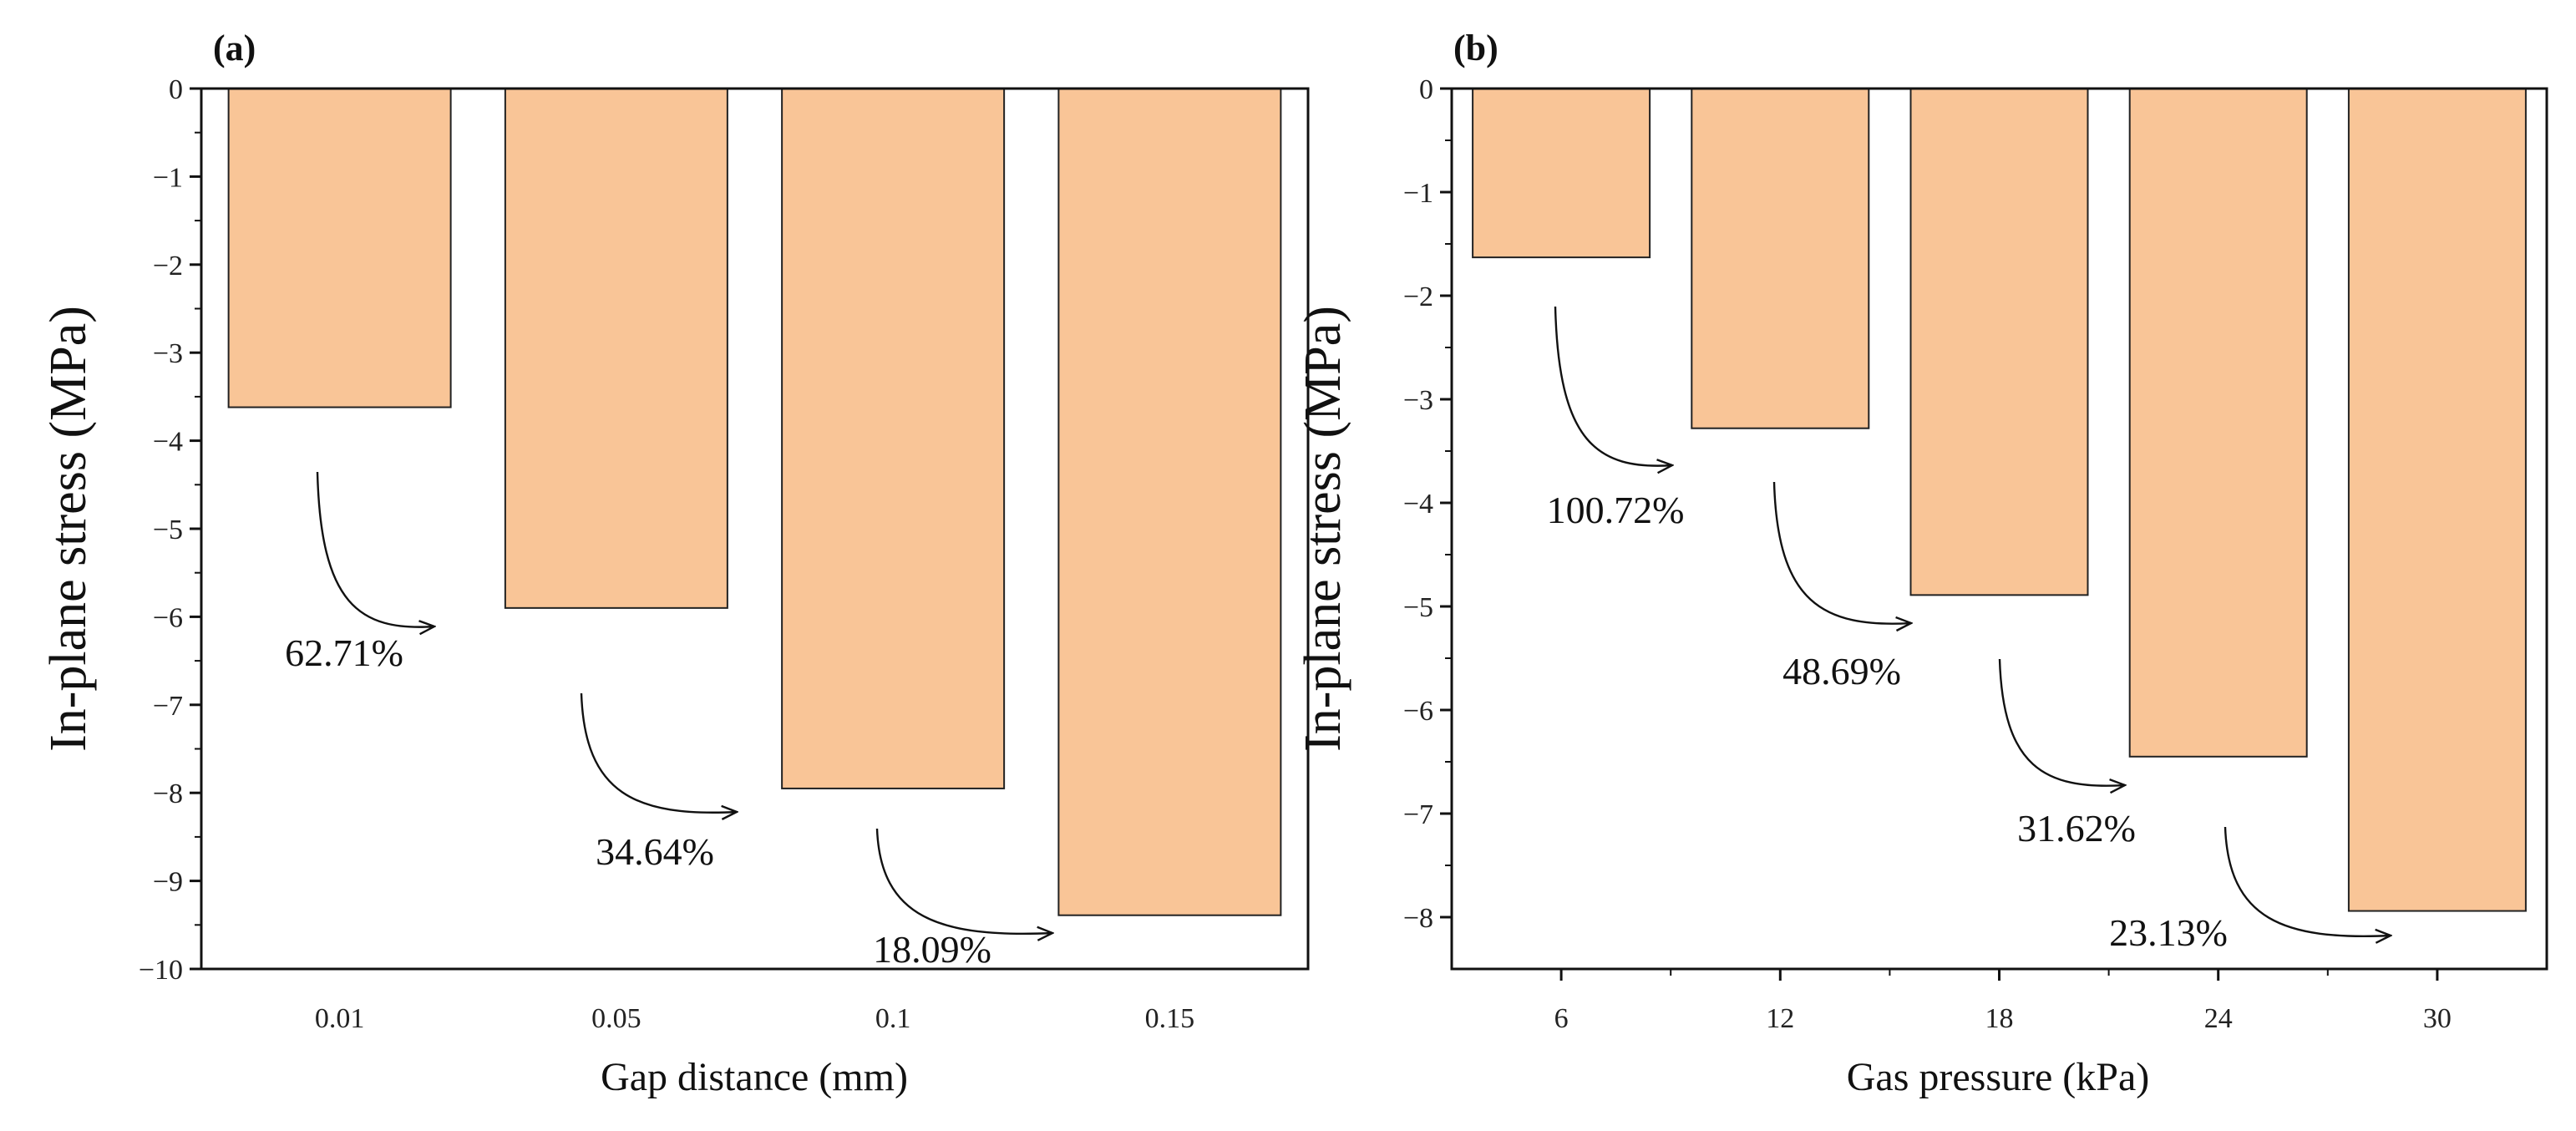 This screenshot has width=2576, height=1131. I want to click on panel-a-xtick-label: 0.15, so click(1170, 1018).